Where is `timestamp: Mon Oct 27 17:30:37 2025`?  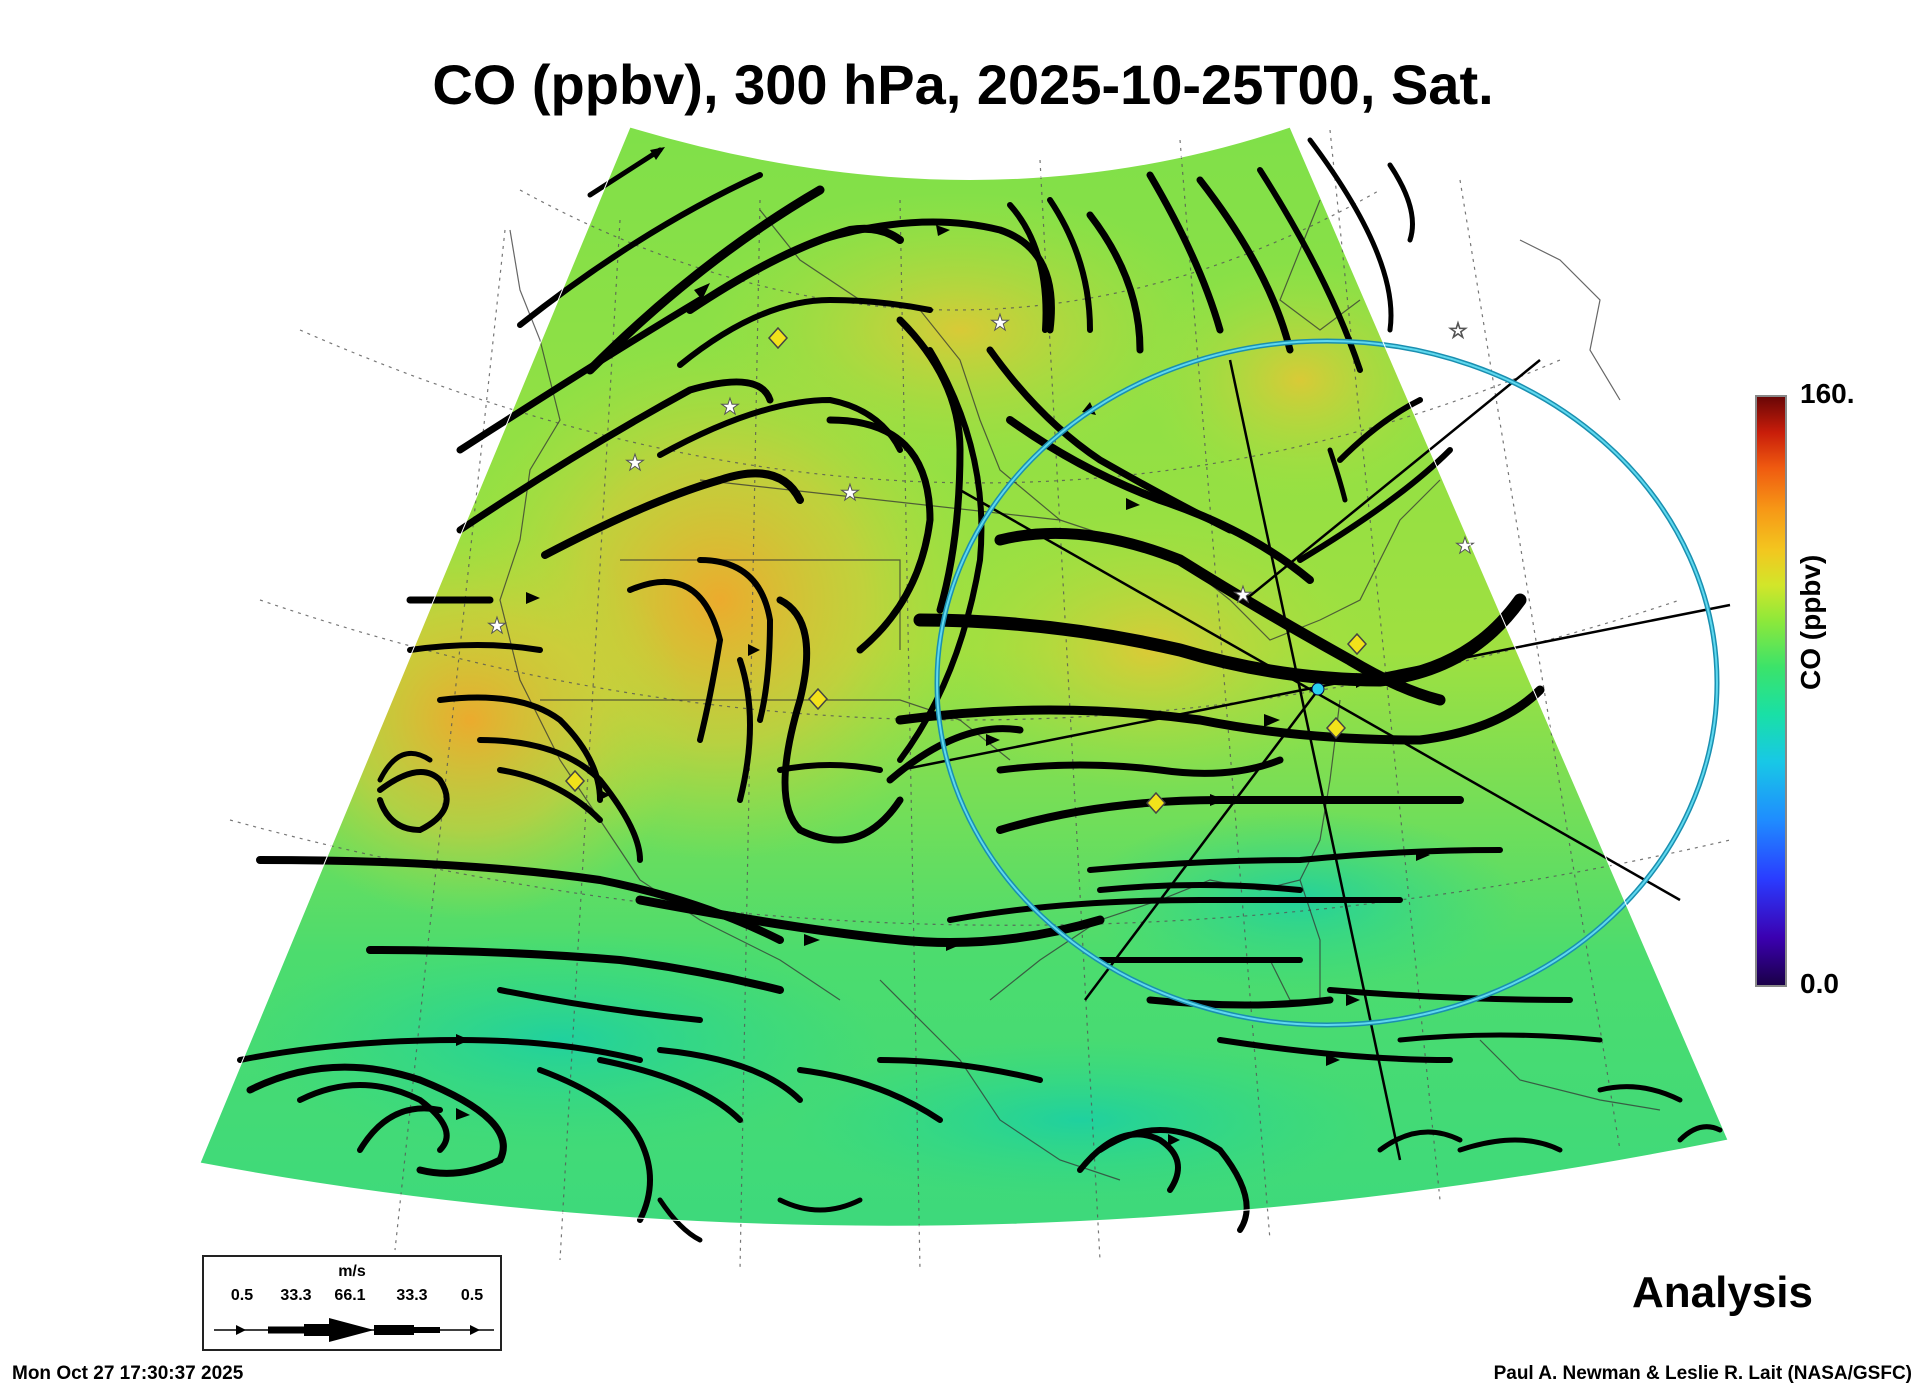
timestamp: Mon Oct 27 17:30:37 2025 is located at coordinates (128, 1373).